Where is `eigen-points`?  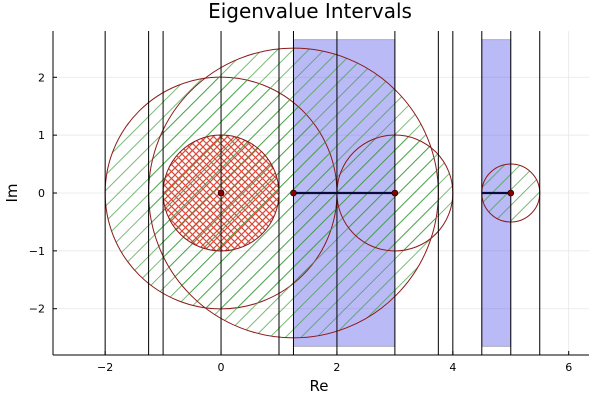
eigen-points is located at coordinates (366, 193).